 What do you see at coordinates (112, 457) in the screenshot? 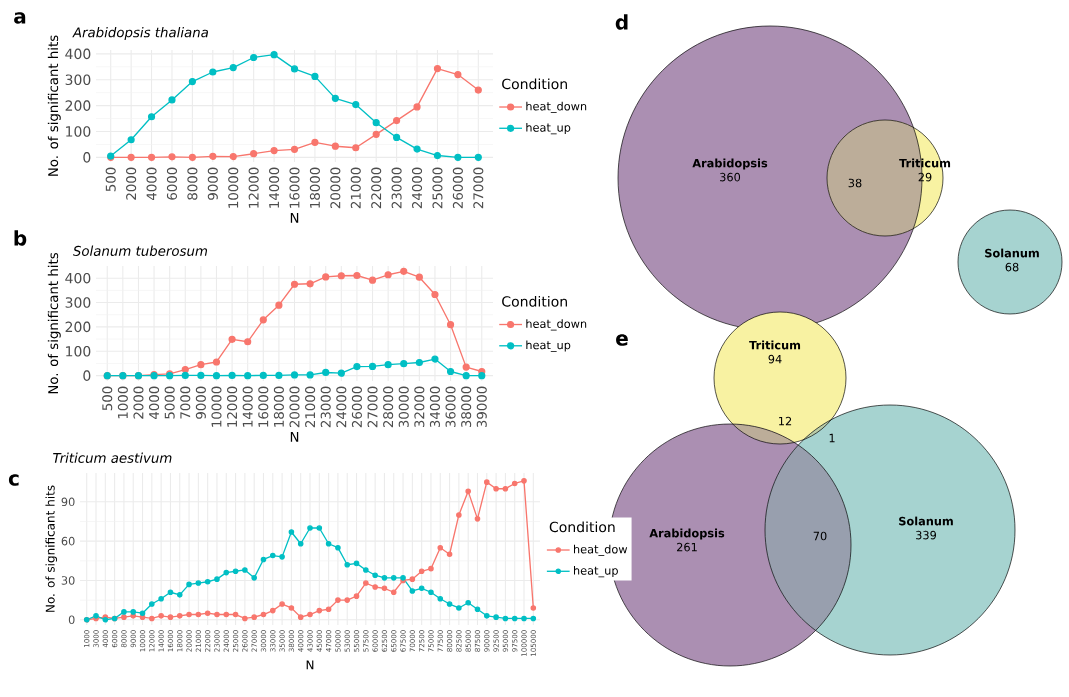
I see `chart-title: Triticum aestivum` at bounding box center [112, 457].